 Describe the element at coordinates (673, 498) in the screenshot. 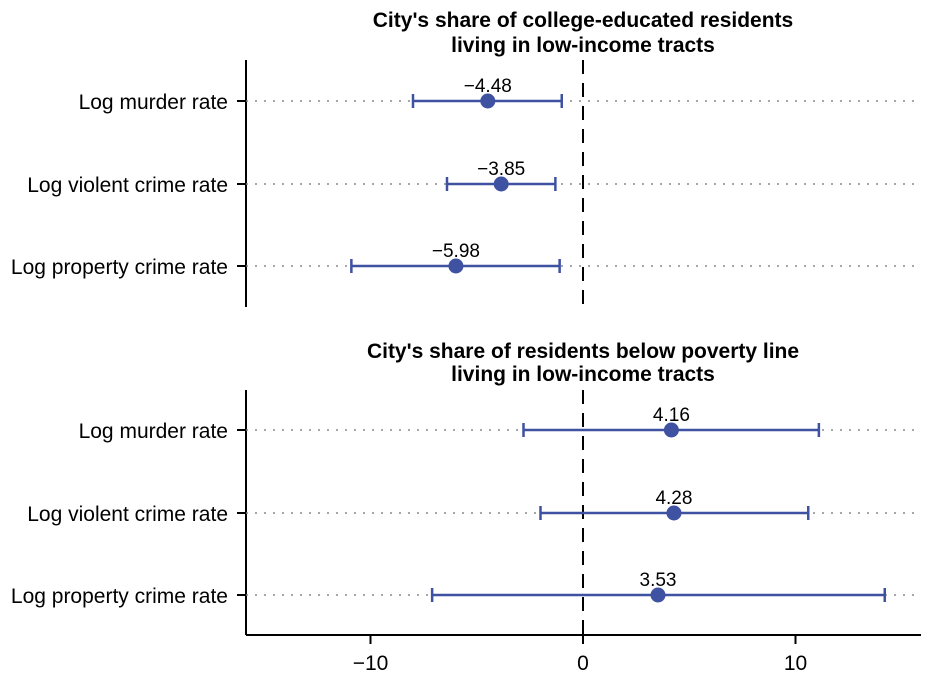

I see `estimate-label: 4.28` at that location.